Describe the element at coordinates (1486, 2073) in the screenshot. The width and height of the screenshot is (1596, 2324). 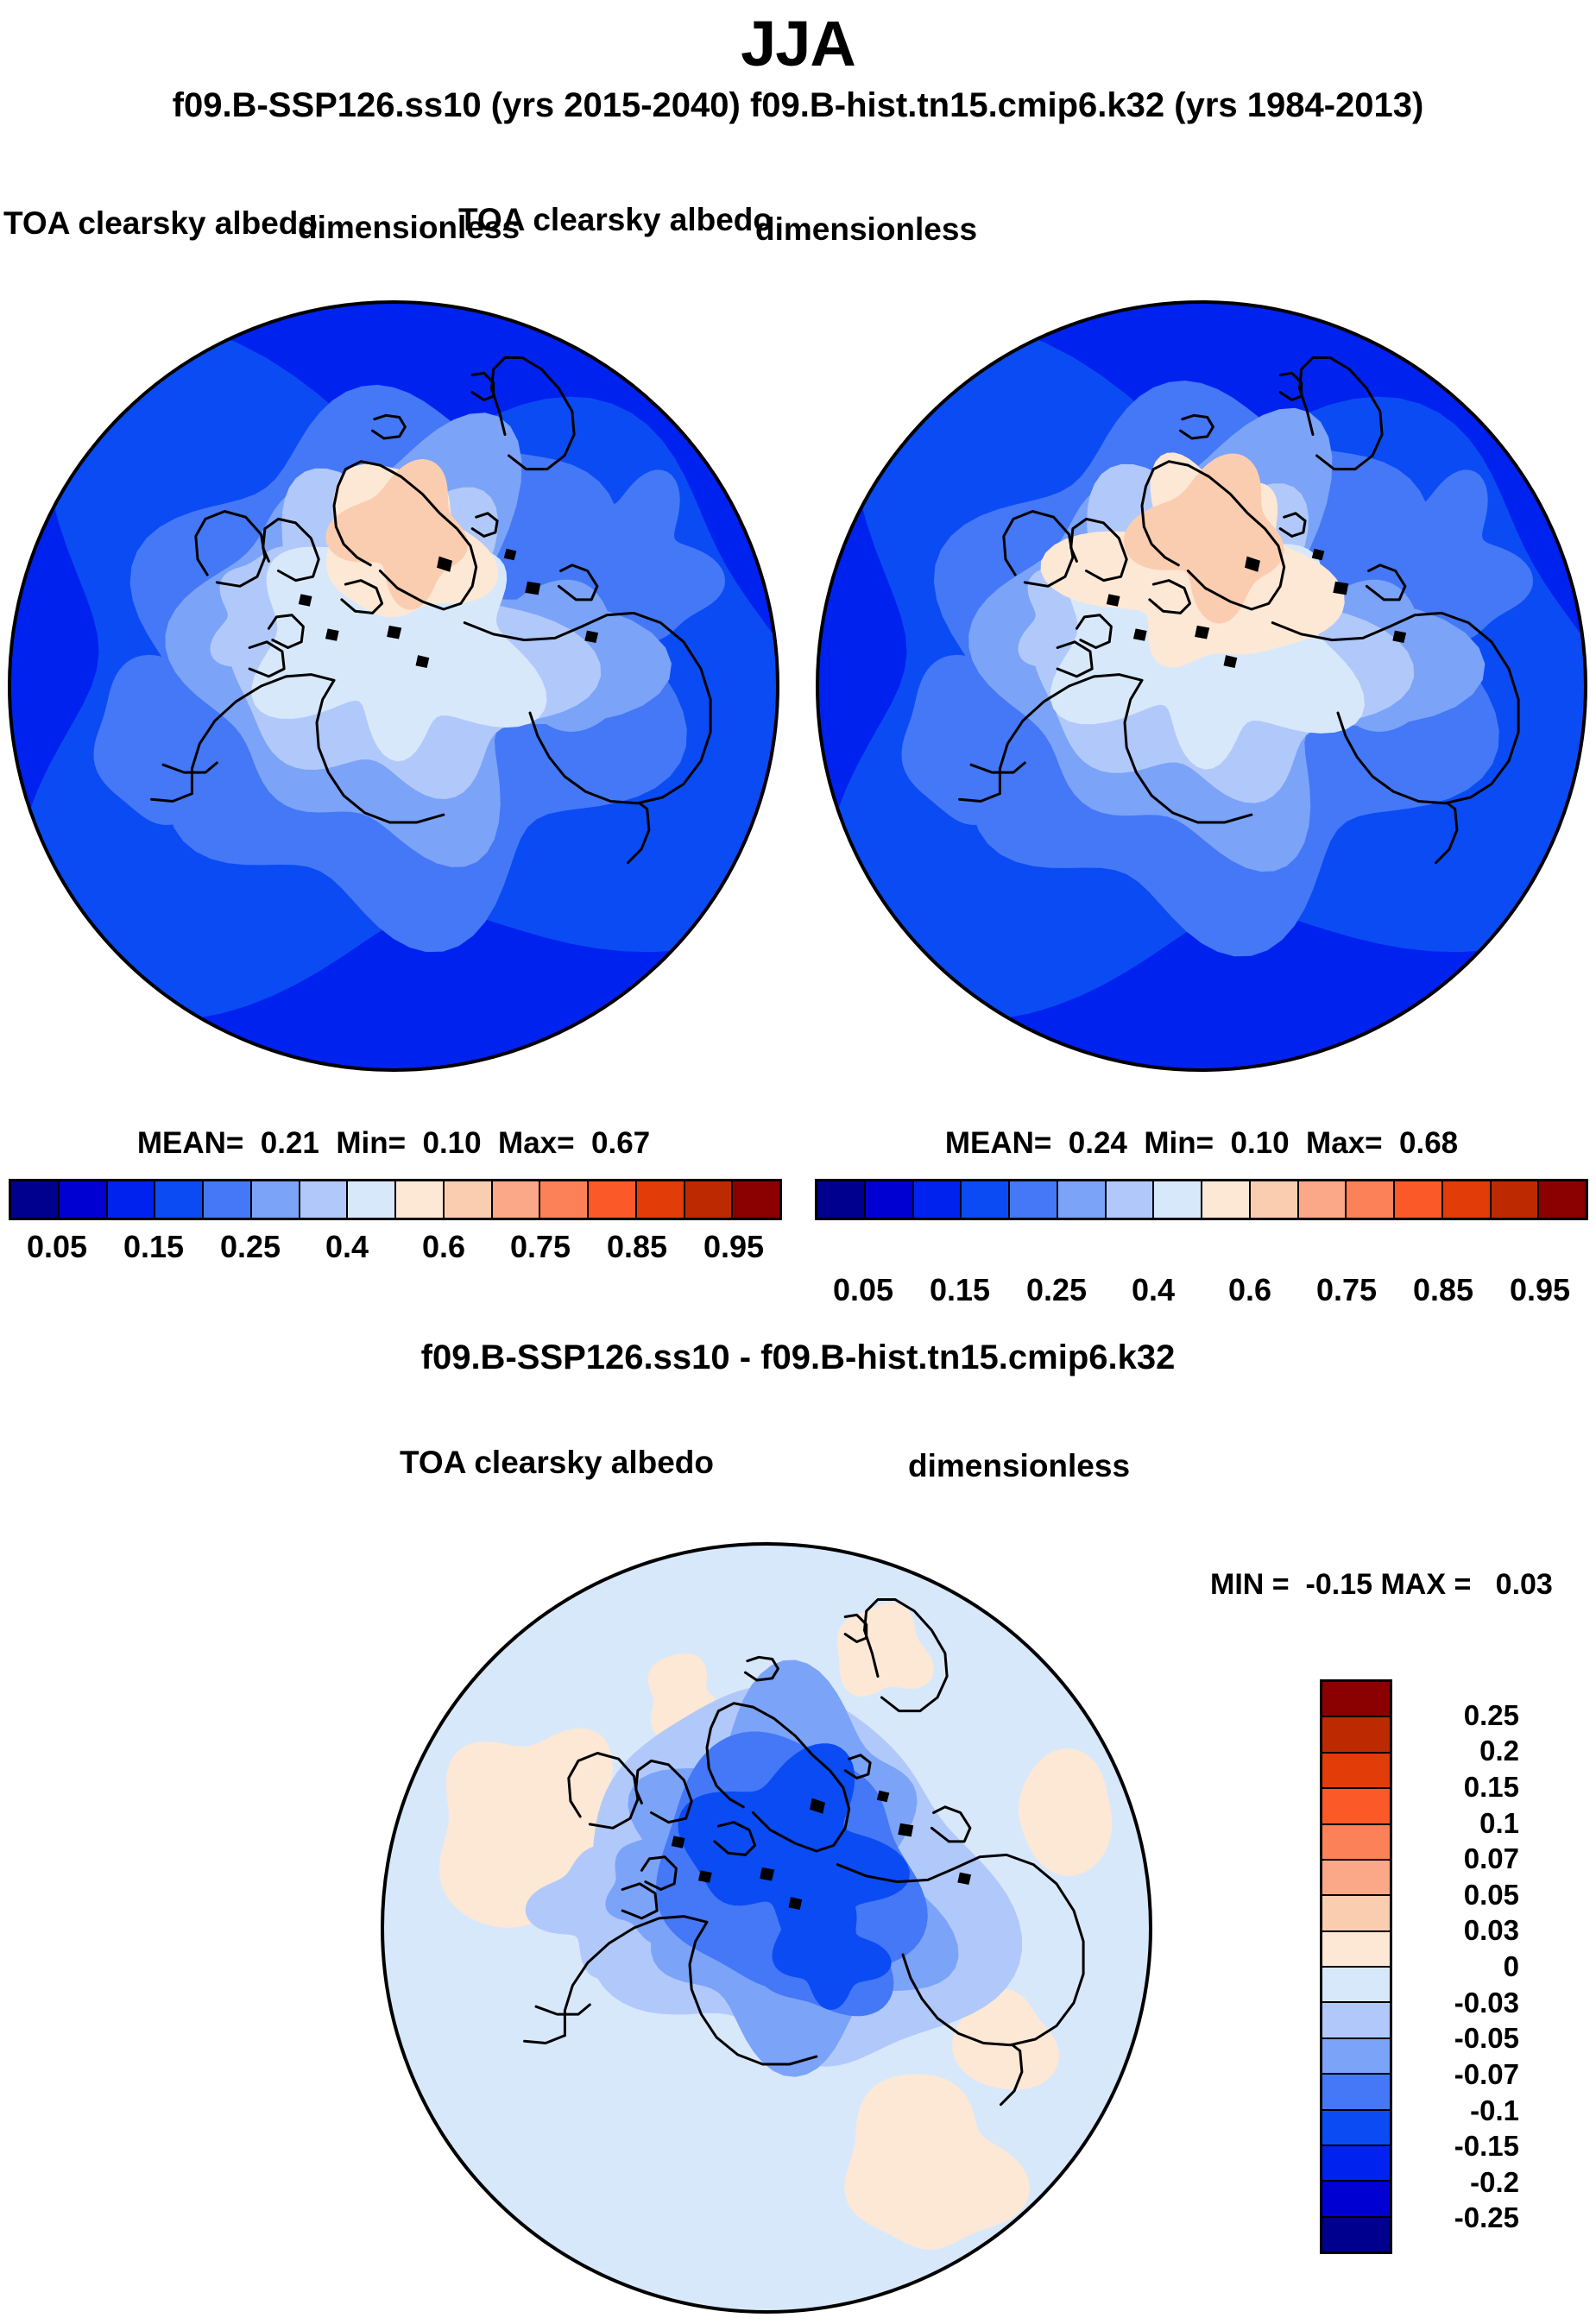
I see `colorbar-tick-label: -0.07` at that location.